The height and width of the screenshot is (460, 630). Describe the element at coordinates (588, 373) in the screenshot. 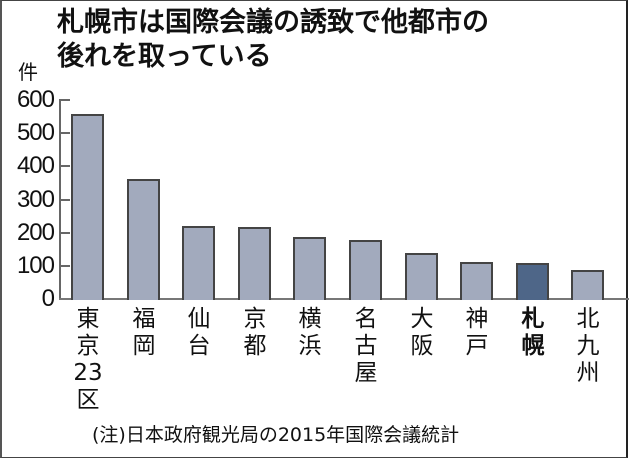

I see `x-label-char: 州` at that location.